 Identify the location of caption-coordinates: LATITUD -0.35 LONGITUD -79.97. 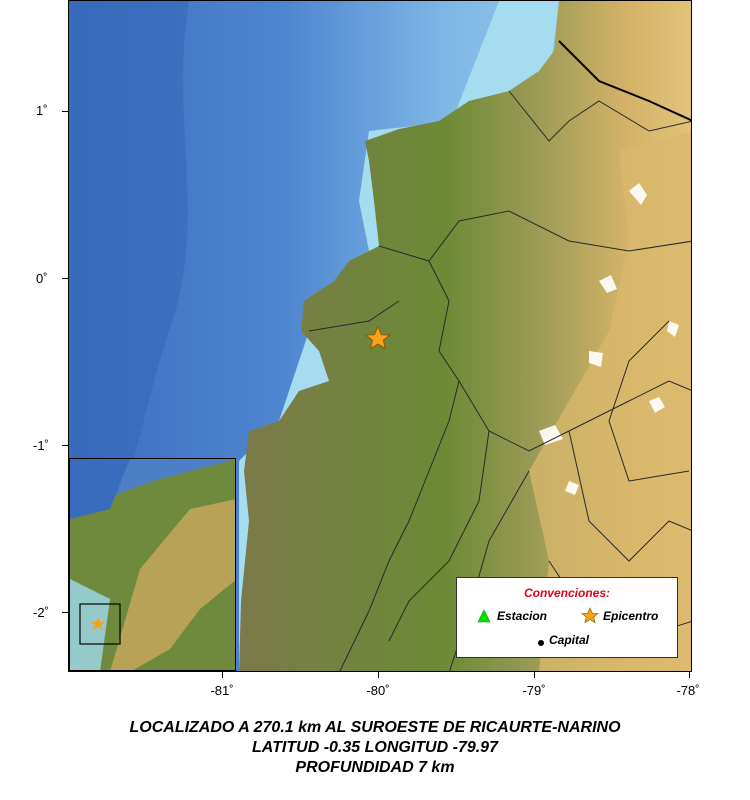
(375, 747).